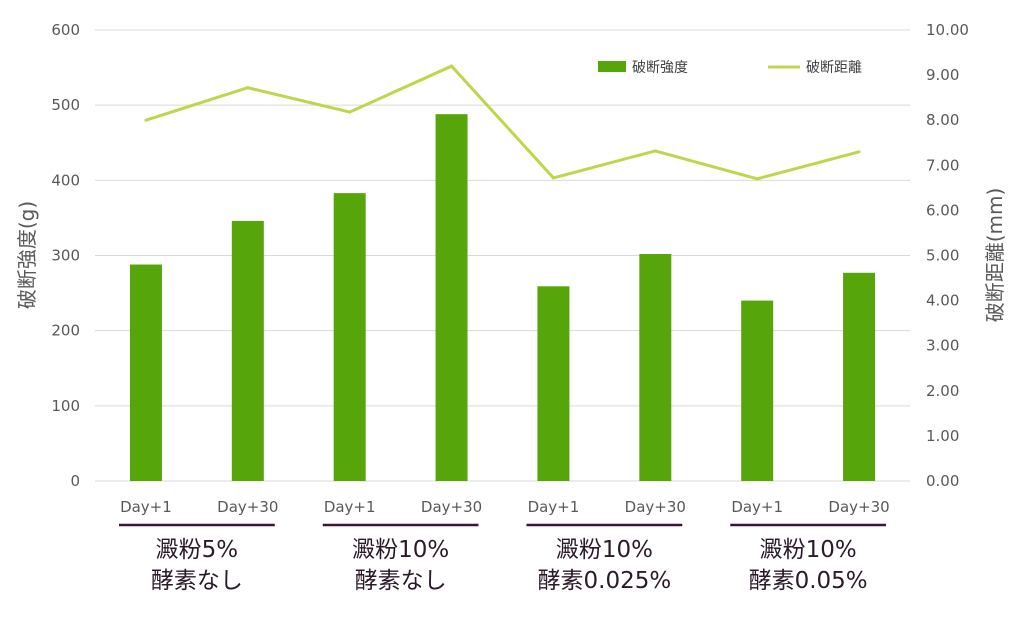 This screenshot has height=631, width=1024. Describe the element at coordinates (942, 301) in the screenshot. I see `y2-tick-label: 4.00` at that location.